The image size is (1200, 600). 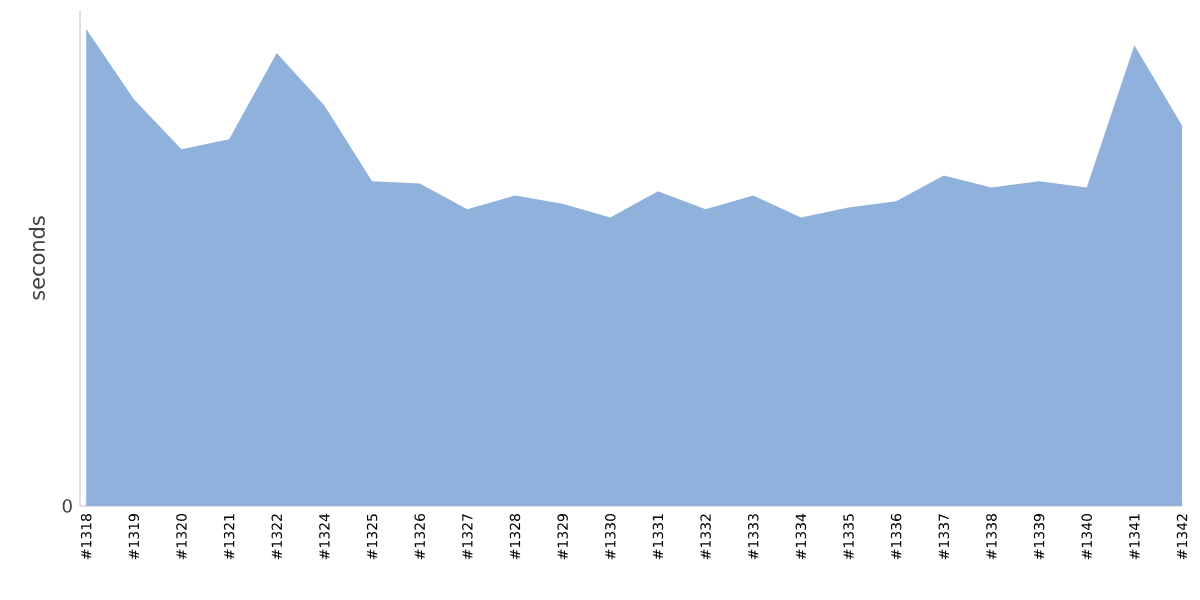 I want to click on y-axis-title: seconds, so click(x=36, y=258).